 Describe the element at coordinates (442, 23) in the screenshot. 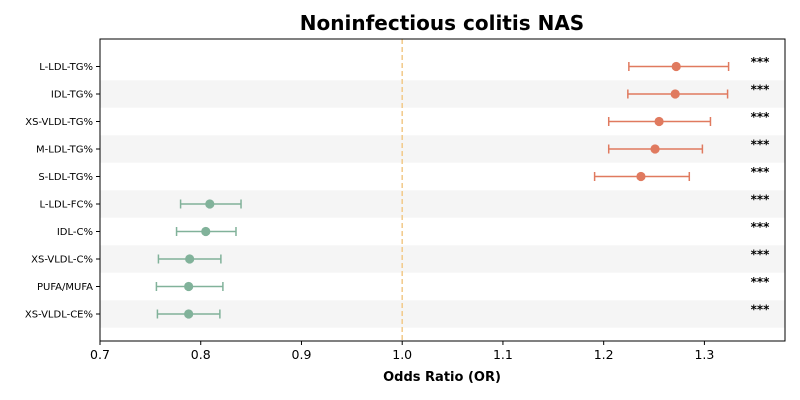

I see `chart-title: Noninfectious colitis NAS` at that location.